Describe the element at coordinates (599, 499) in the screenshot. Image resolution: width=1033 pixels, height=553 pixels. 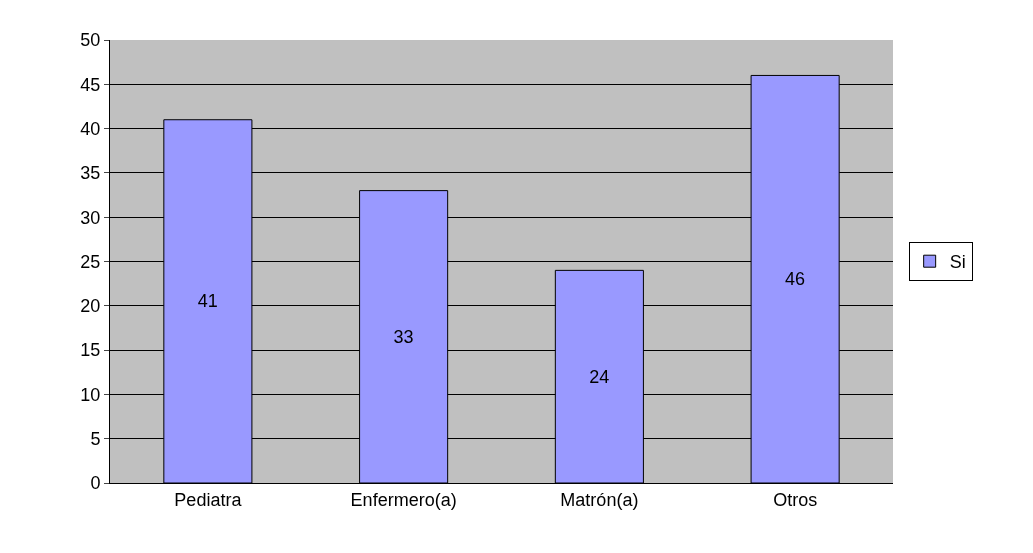
I see `x-tick-label: Matrón(a)` at that location.